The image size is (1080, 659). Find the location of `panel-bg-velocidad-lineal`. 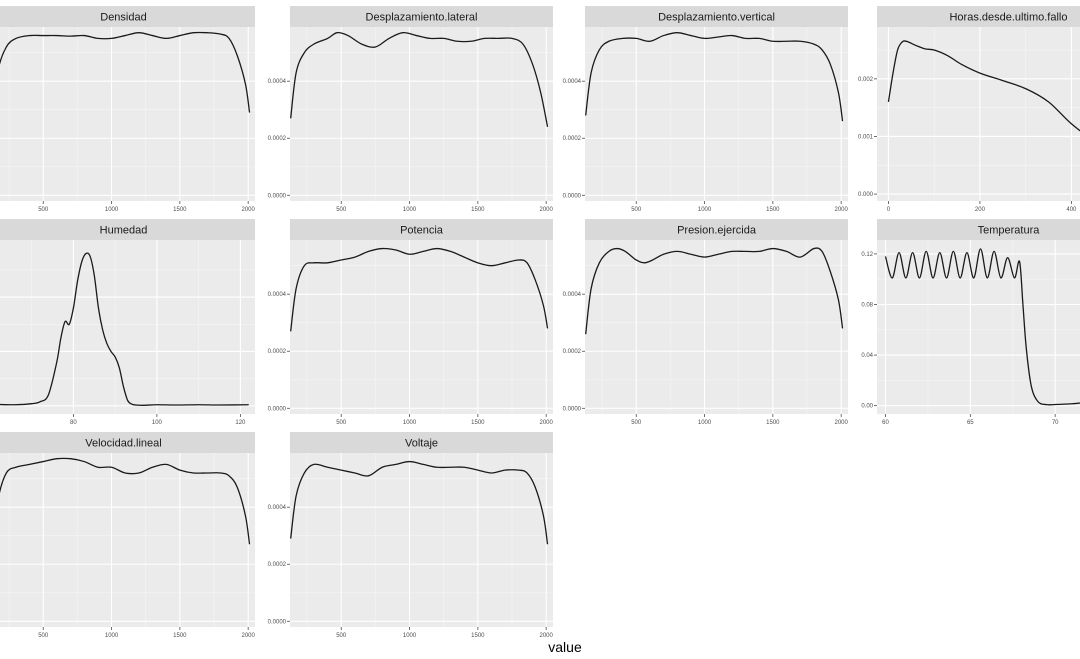

panel-bg-velocidad-lineal is located at coordinates (127, 540).